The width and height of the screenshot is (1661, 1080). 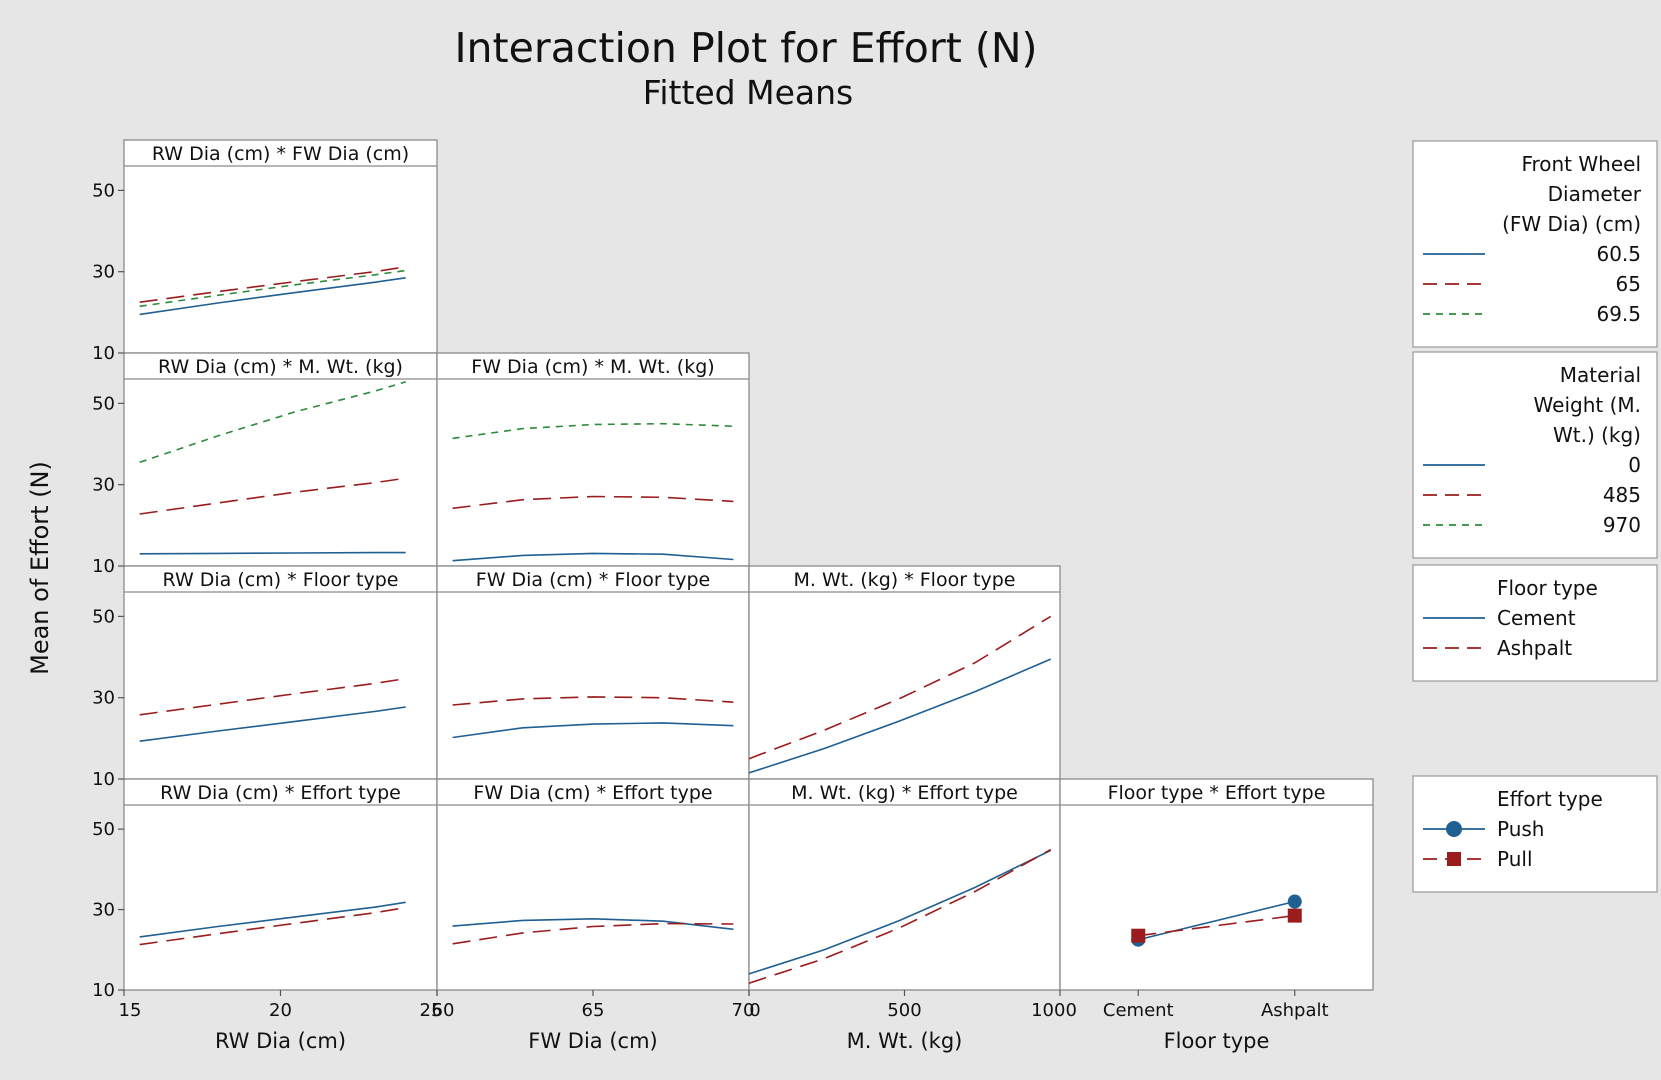 What do you see at coordinates (280, 1010) in the screenshot?
I see `x-tick-label: 20` at bounding box center [280, 1010].